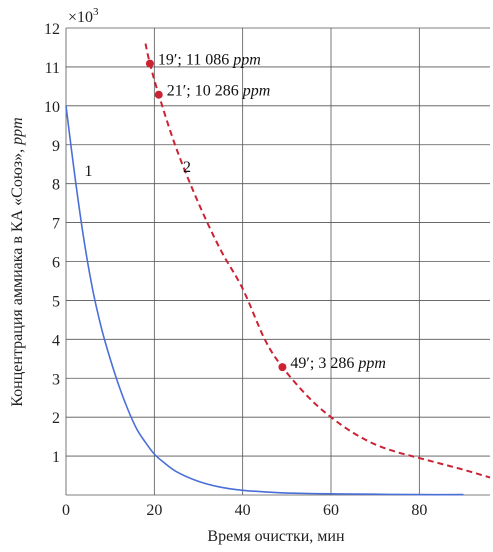 The width and height of the screenshot is (493, 552). What do you see at coordinates (56, 340) in the screenshot?
I see `y-tick-label: 4` at bounding box center [56, 340].